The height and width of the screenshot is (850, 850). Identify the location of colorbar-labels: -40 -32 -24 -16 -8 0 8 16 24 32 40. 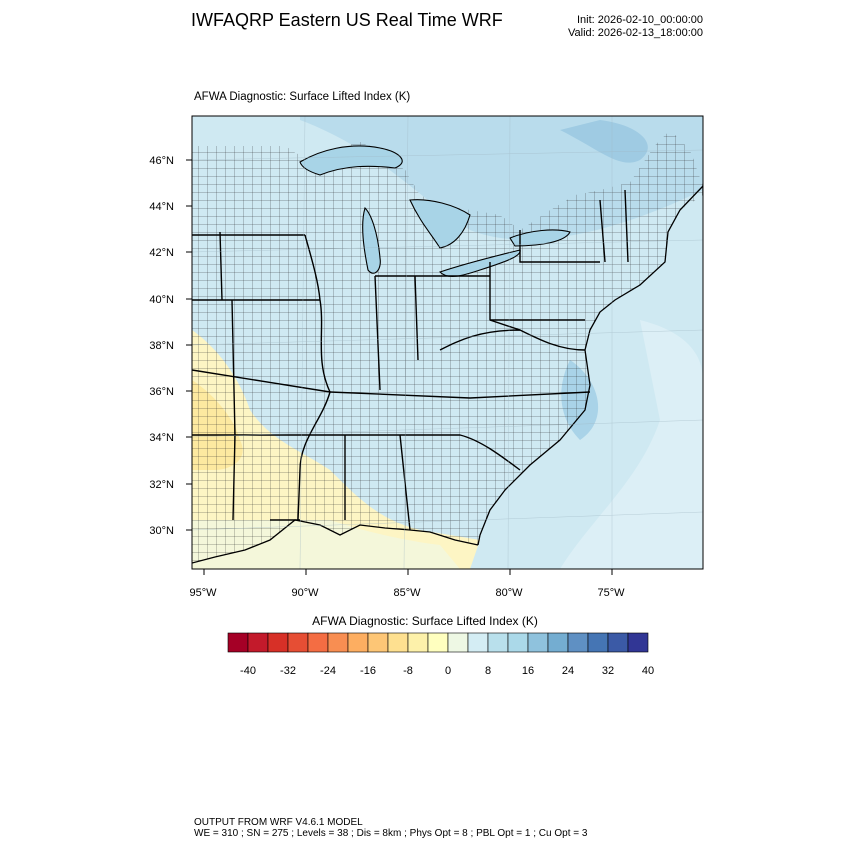
(447, 671).